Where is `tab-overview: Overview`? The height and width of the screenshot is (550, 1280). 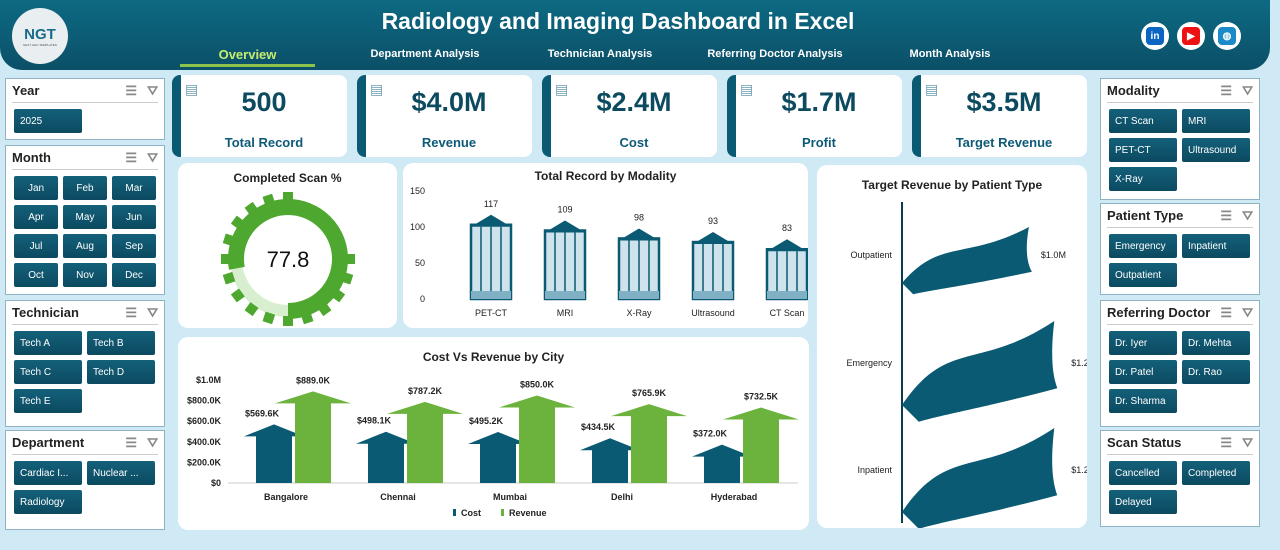
tab-overview: Overview is located at coordinates (247, 57).